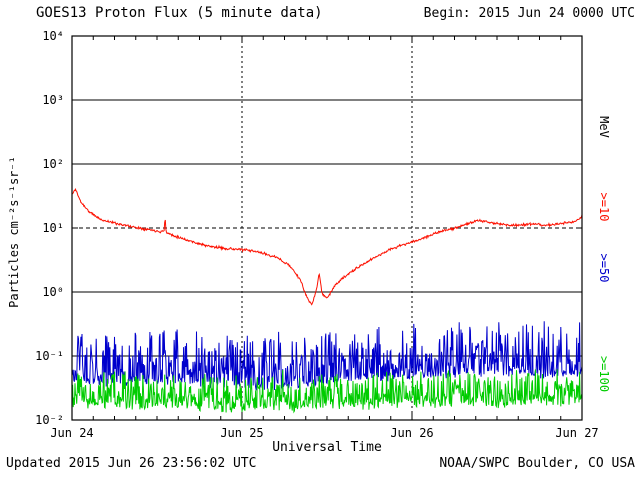  Describe the element at coordinates (49, 356) in the screenshot. I see `y-tick-label: 10⁻¹` at that location.